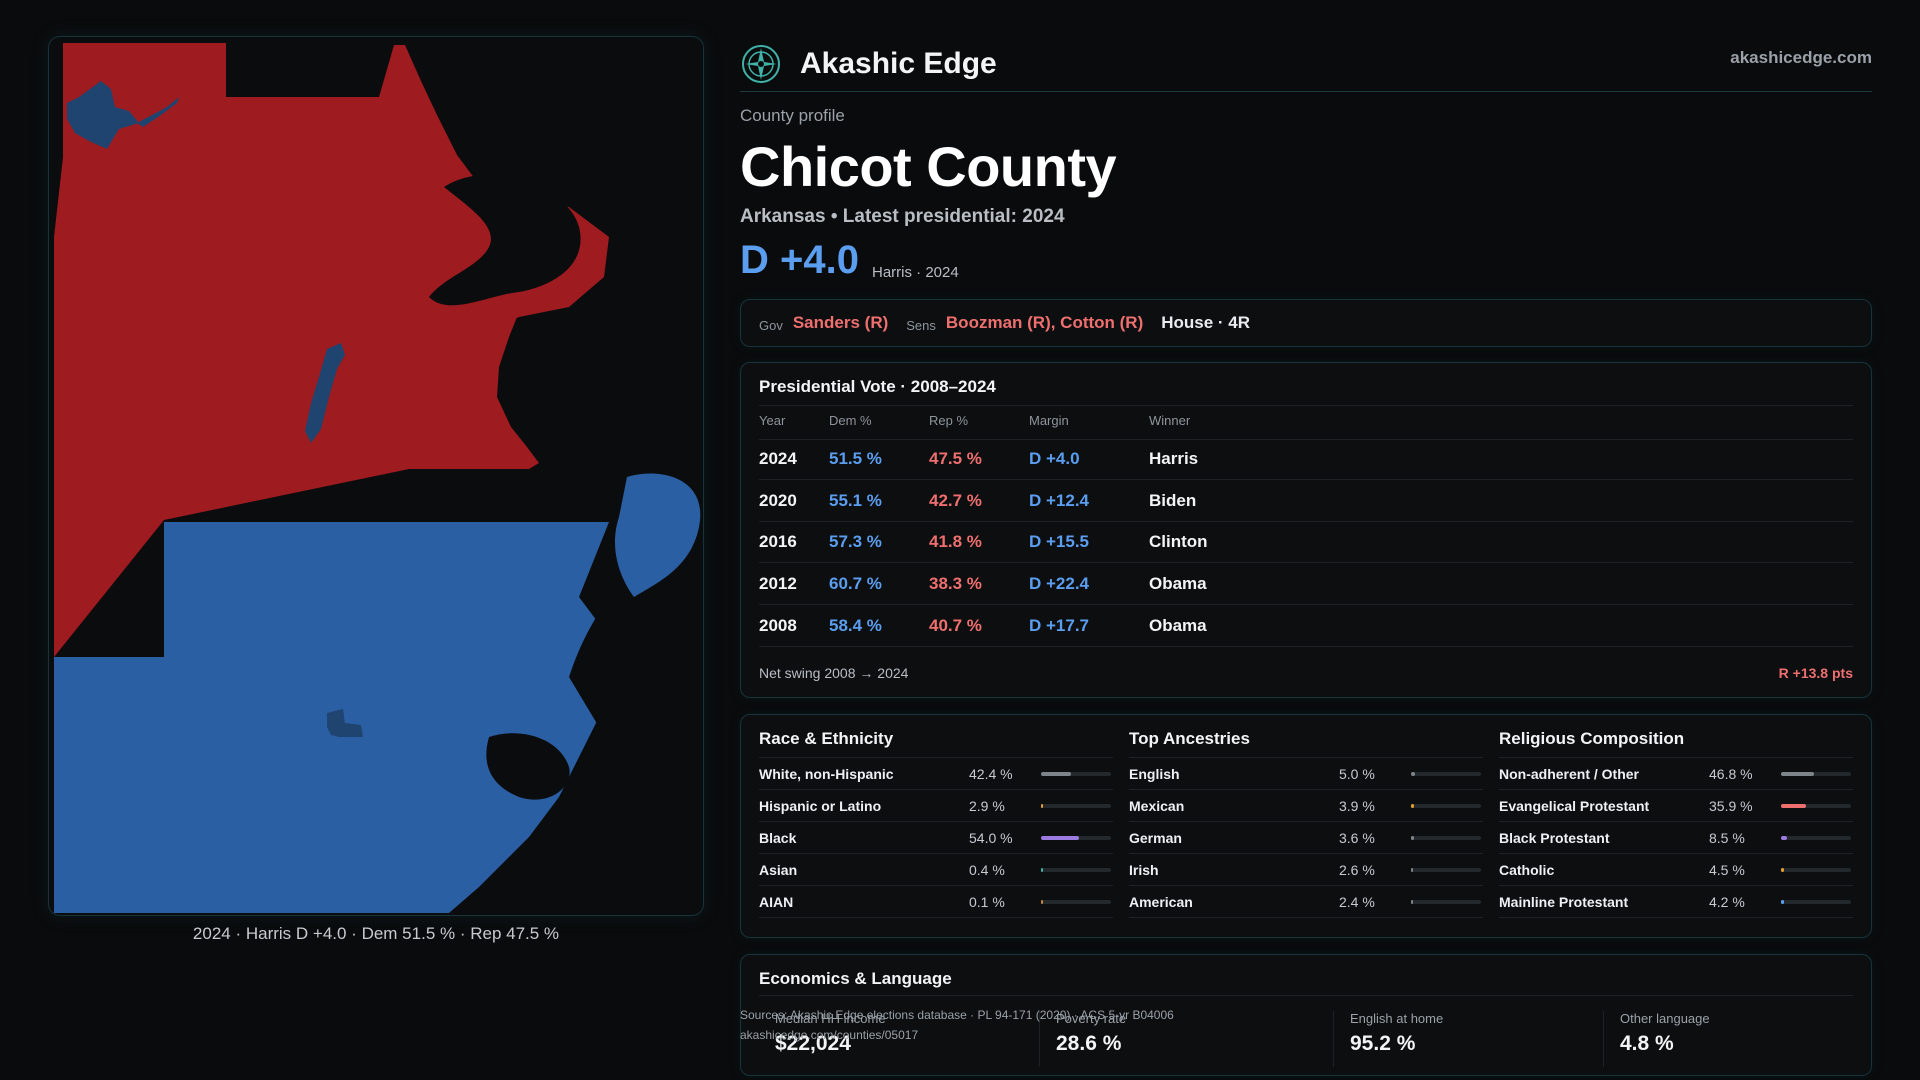  I want to click on stat-label: Other language, so click(1665, 1018).